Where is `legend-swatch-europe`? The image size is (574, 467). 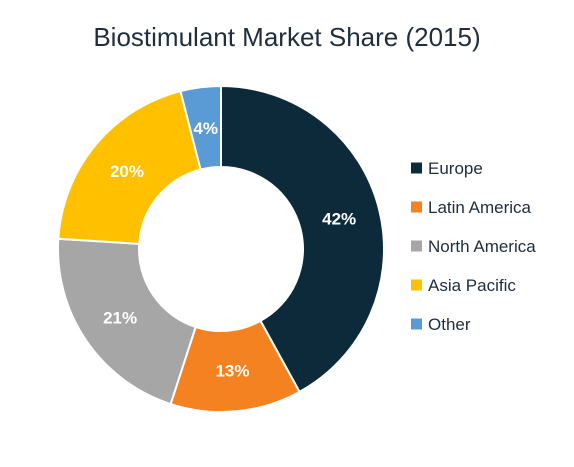 legend-swatch-europe is located at coordinates (416, 168).